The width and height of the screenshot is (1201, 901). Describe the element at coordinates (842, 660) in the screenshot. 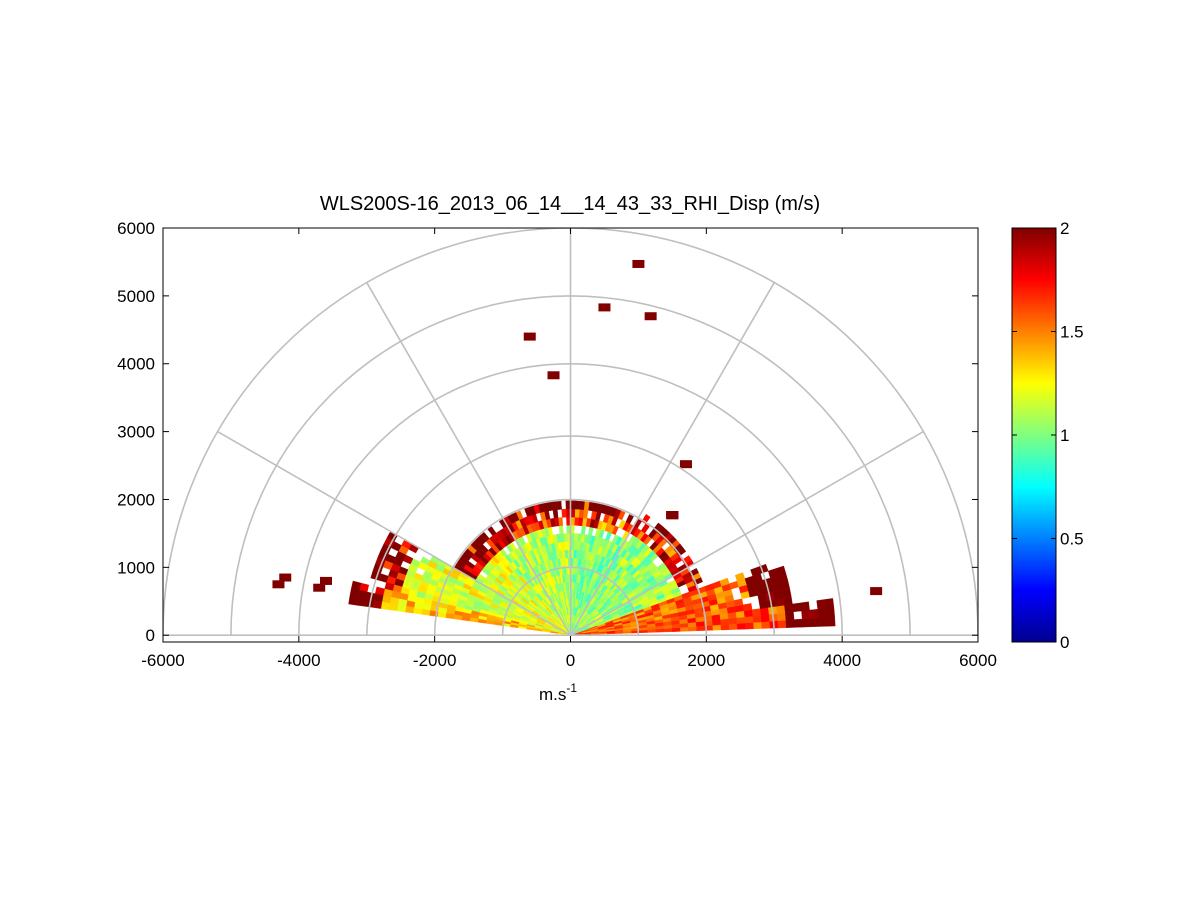

I see `x-tick-label: 4000` at that location.